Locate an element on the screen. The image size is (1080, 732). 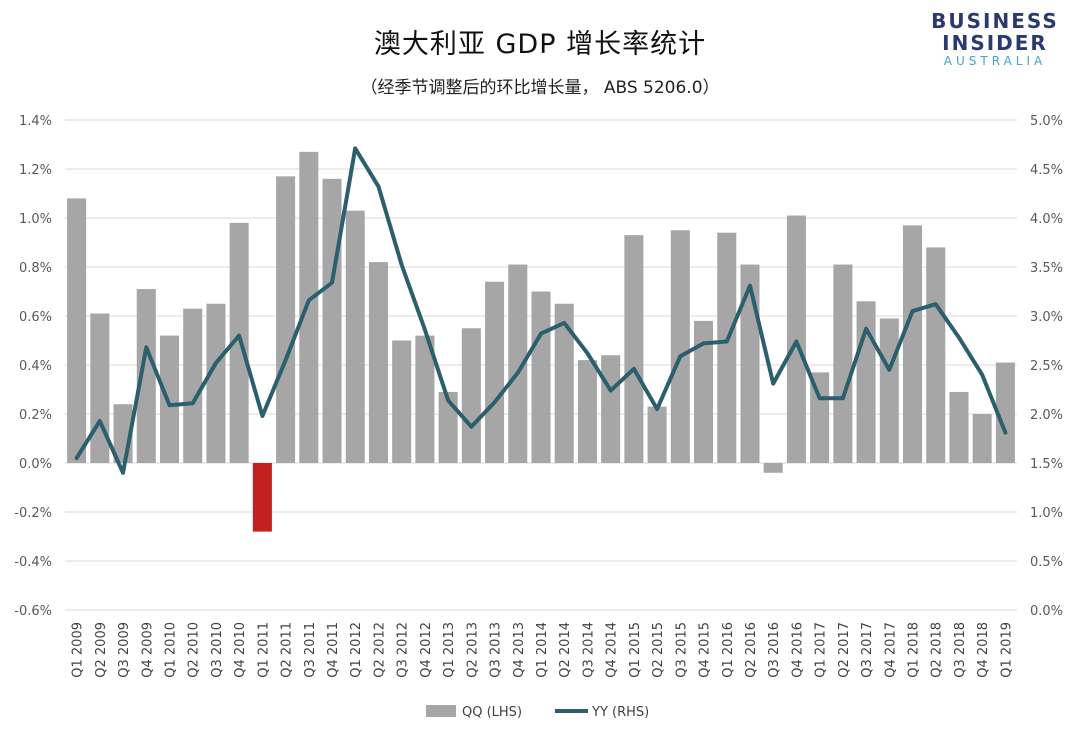
x-tick-label: Q2 2013 is located at coordinates (472, 650).